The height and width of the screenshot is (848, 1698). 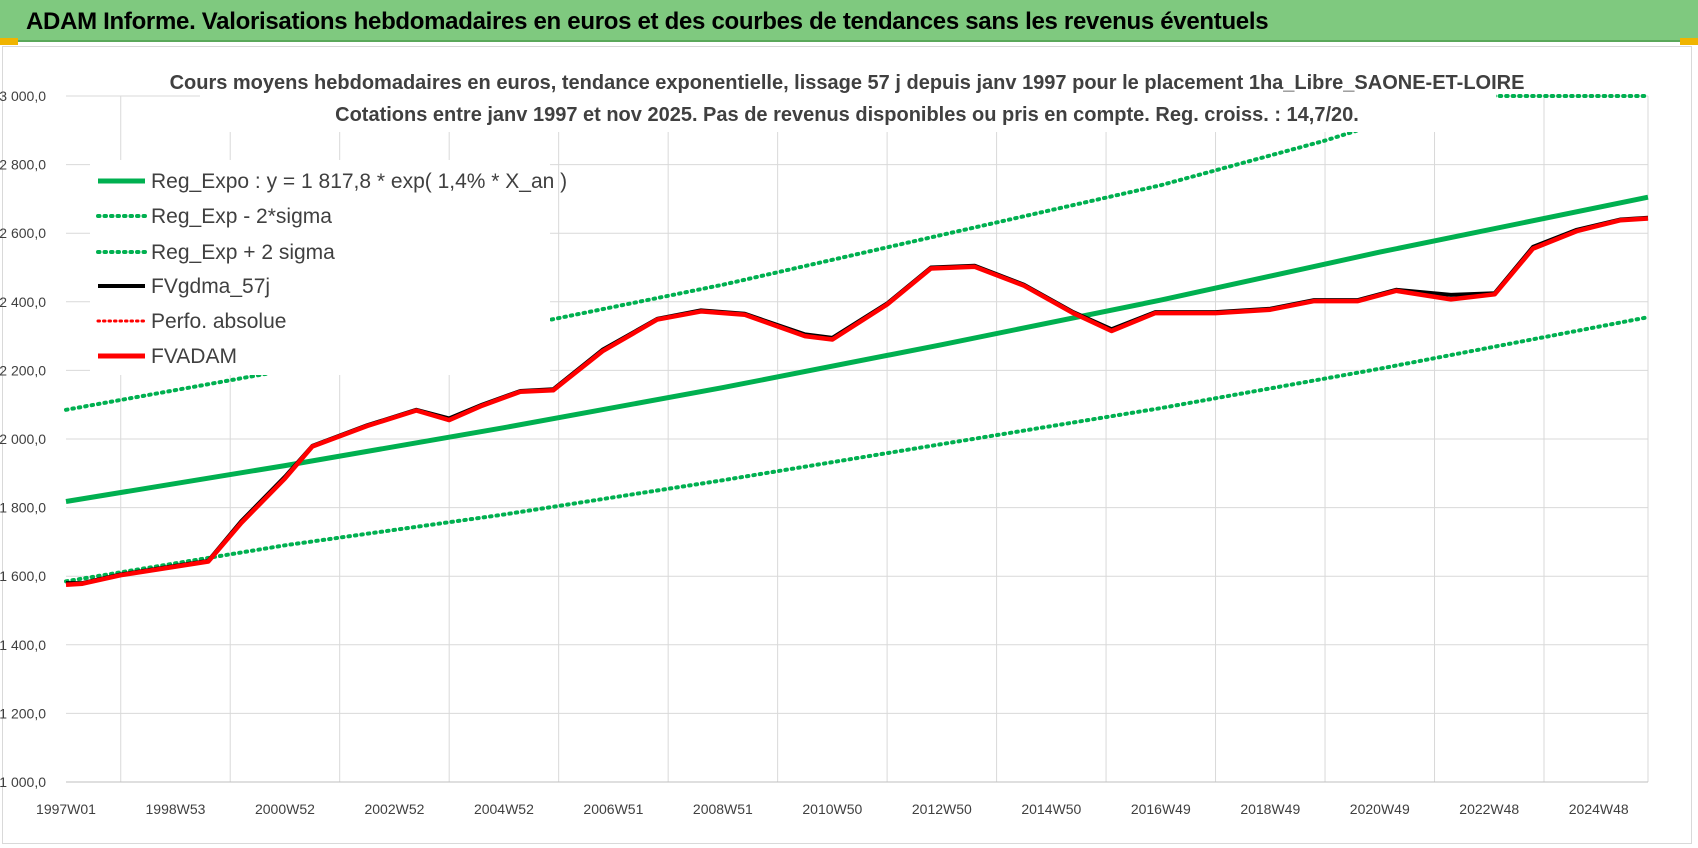 What do you see at coordinates (23, 233) in the screenshot?
I see `y-tick-label: 2 600,0` at bounding box center [23, 233].